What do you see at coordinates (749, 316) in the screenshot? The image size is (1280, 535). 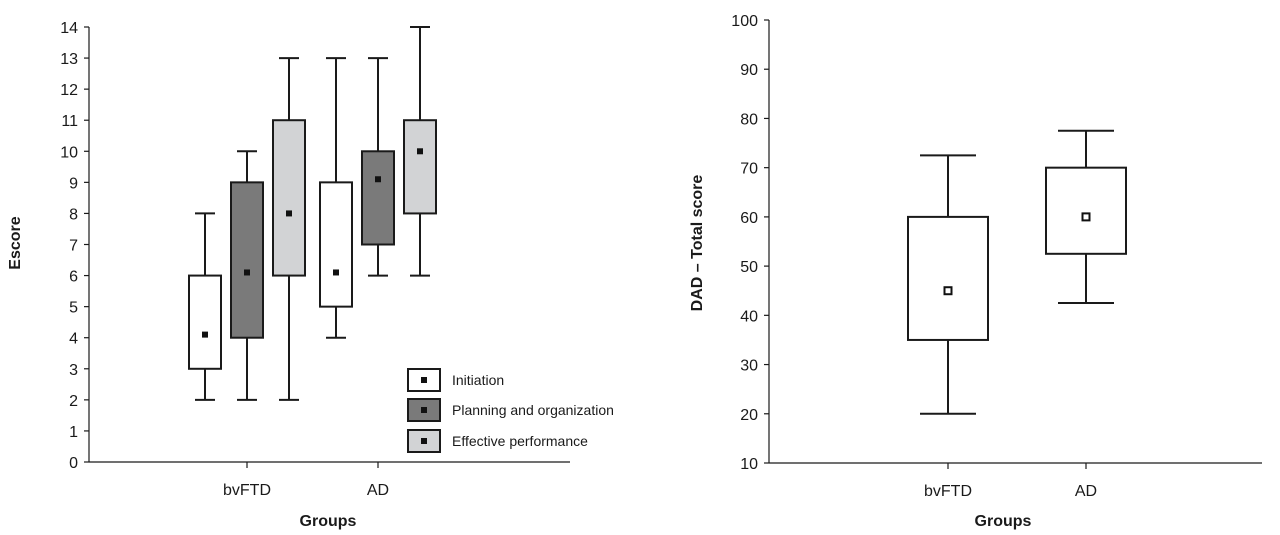 I see `y-tick-label: 40` at bounding box center [749, 316].